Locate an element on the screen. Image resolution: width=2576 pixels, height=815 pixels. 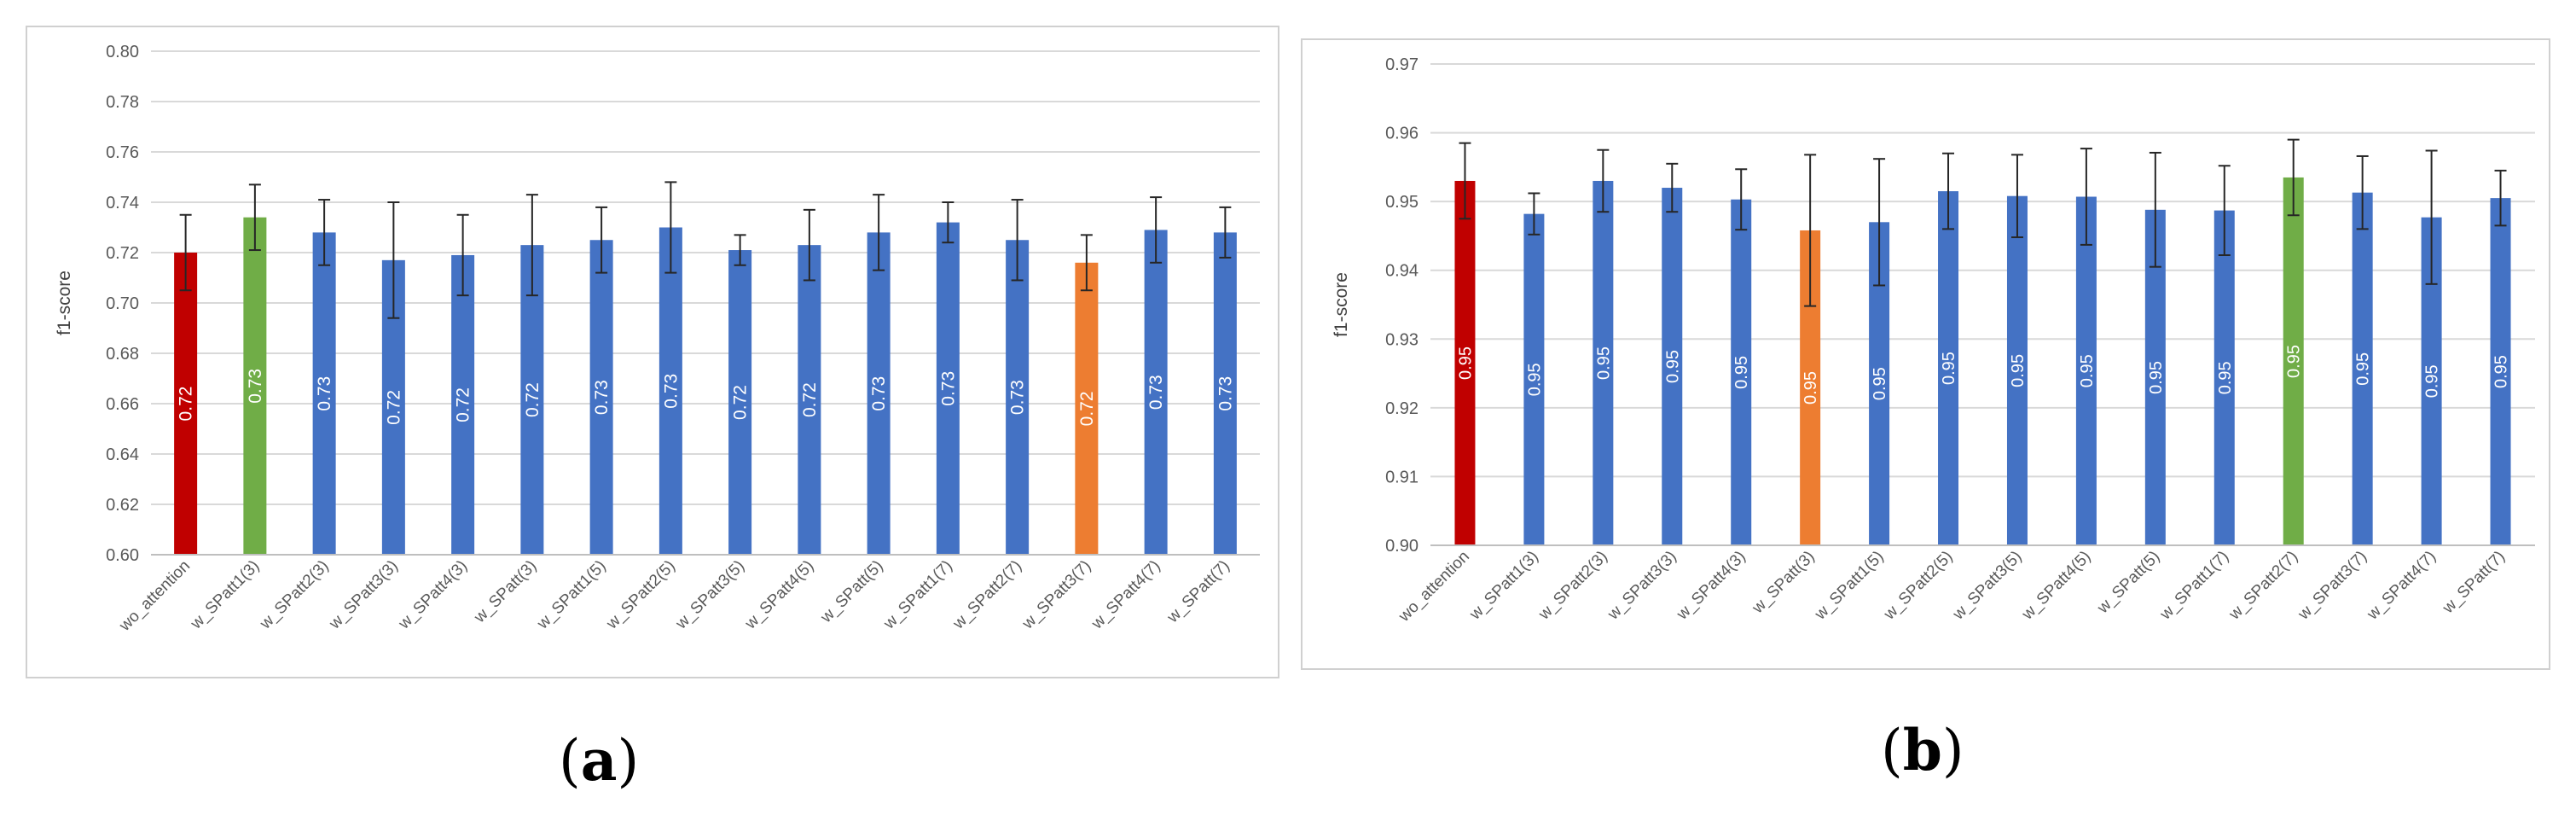
y-tick-label: 0.78 is located at coordinates (122, 102).